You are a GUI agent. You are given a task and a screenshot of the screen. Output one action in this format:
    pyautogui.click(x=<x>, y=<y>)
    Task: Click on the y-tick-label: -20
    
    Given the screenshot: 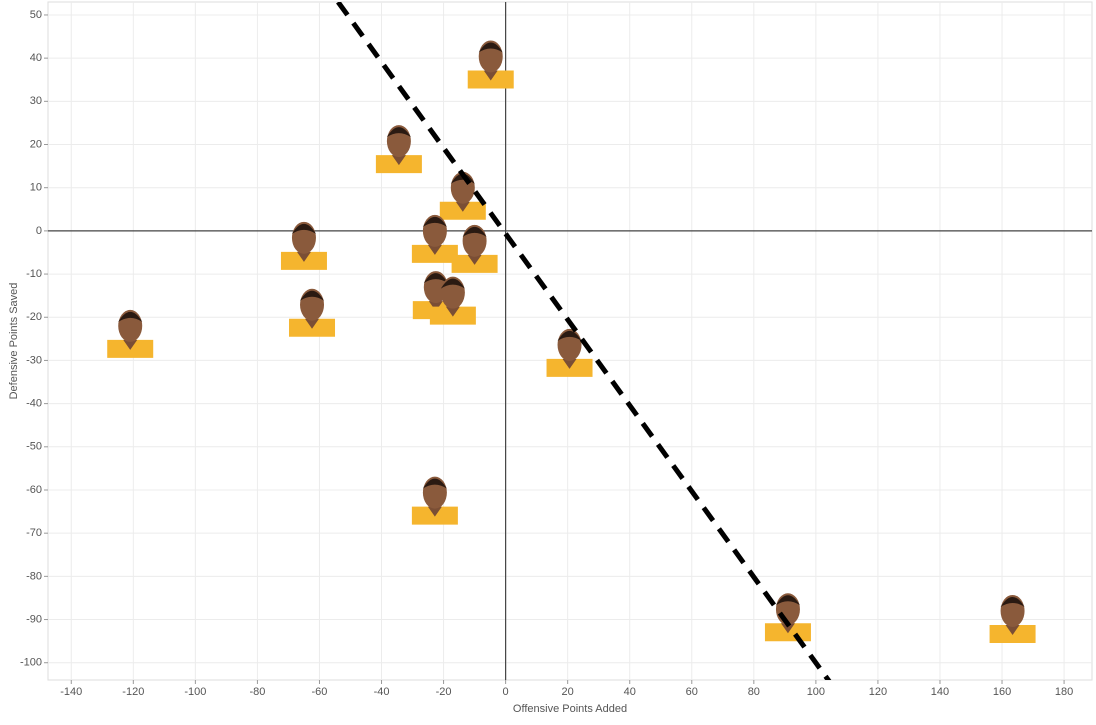 What is the action you would take?
    pyautogui.click(x=34, y=317)
    